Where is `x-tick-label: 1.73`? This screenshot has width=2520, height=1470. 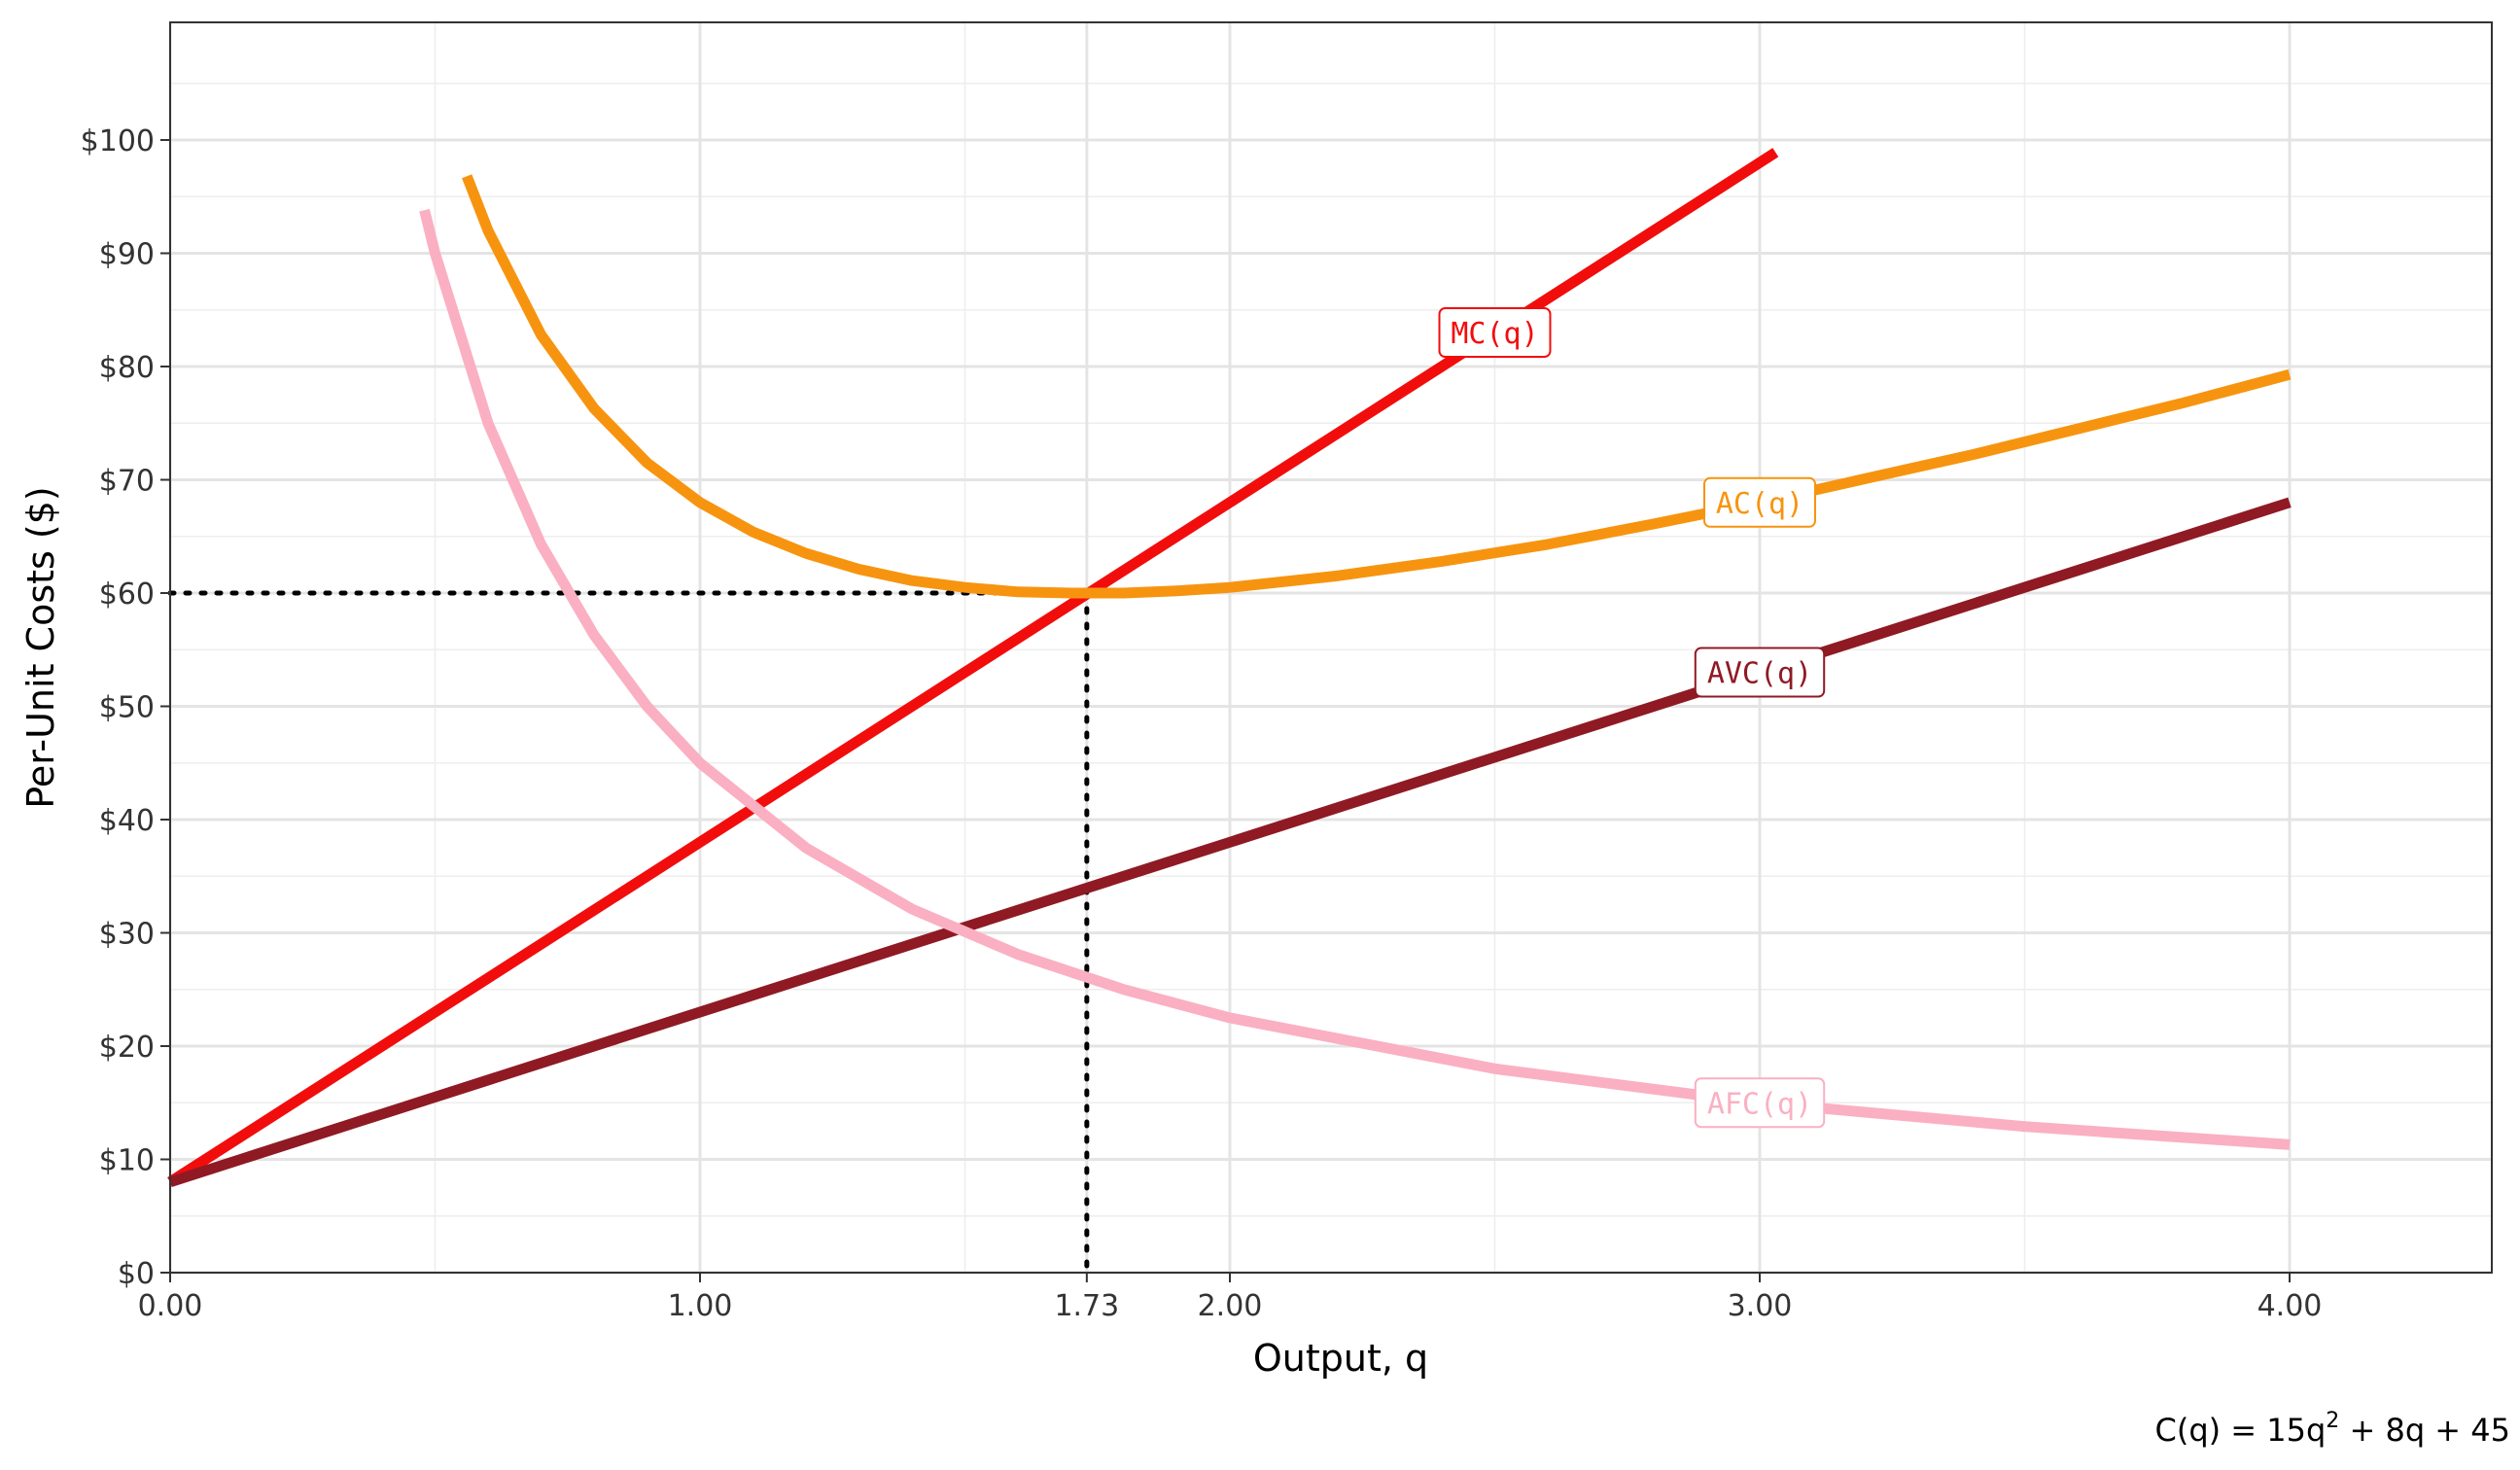
x-tick-label: 1.73 is located at coordinates (1086, 1306).